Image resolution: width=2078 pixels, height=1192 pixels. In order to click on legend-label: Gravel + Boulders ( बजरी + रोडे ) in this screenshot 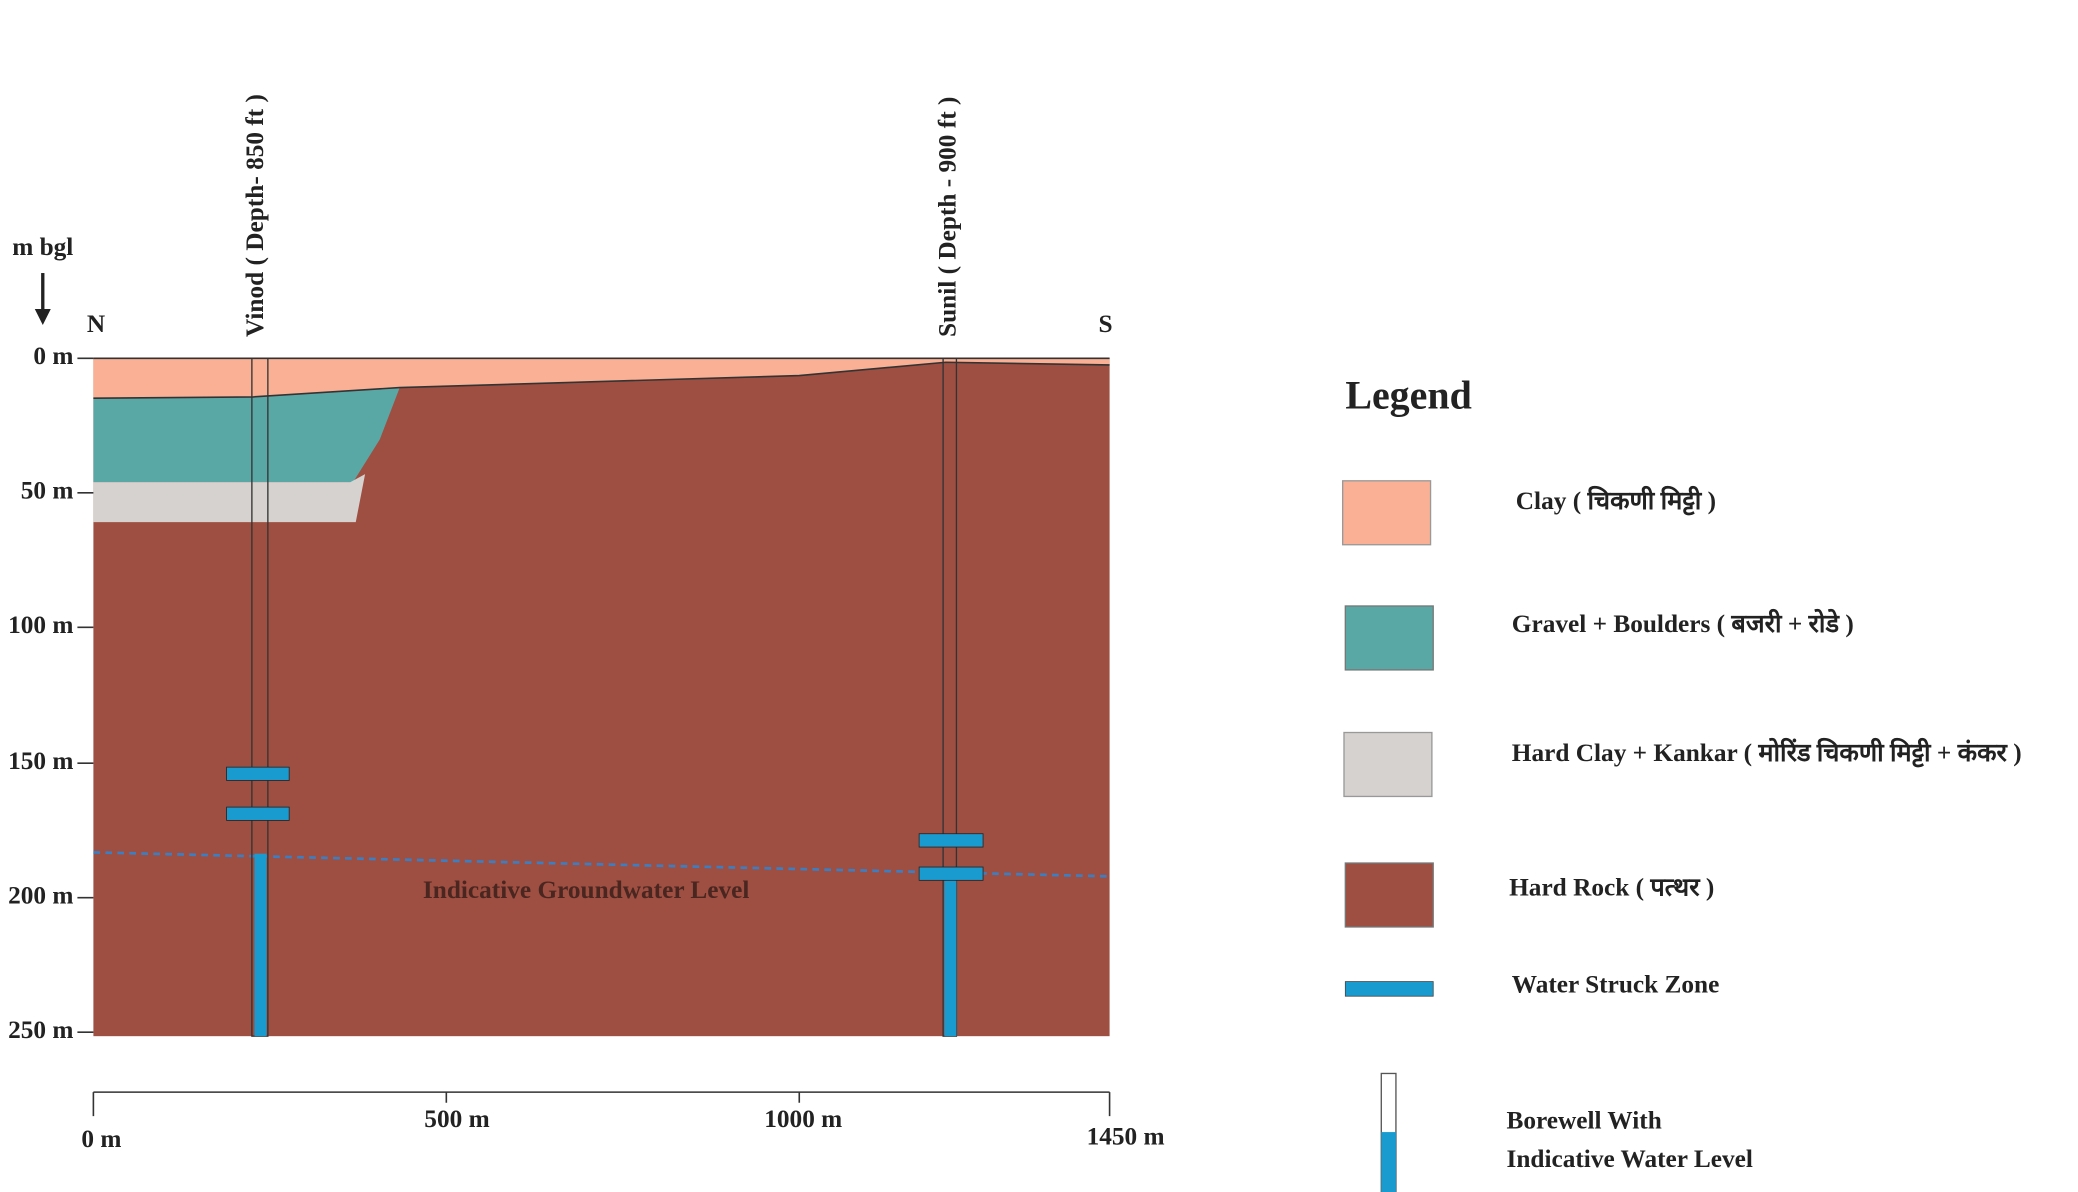, I will do `click(1683, 623)`.